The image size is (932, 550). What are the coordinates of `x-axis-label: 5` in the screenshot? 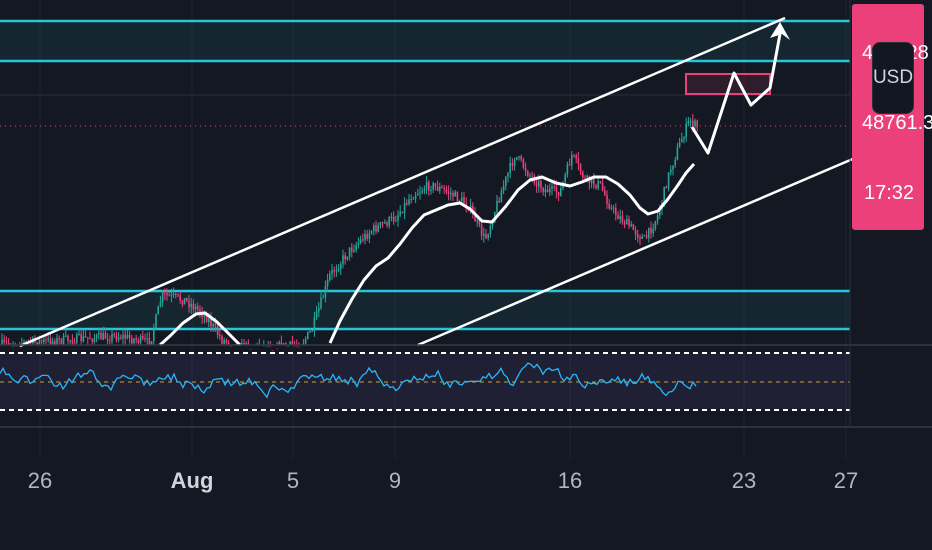 It's located at (293, 480).